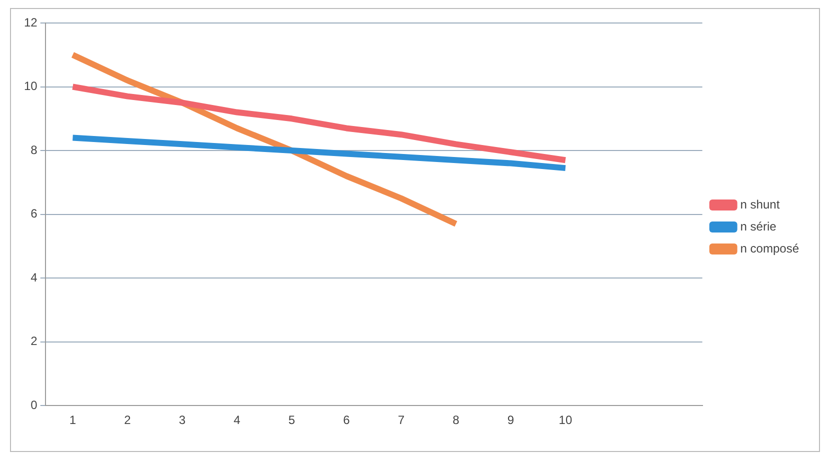 This screenshot has height=460, width=828. Describe the element at coordinates (128, 420) in the screenshot. I see `x-tick-label: 2` at that location.